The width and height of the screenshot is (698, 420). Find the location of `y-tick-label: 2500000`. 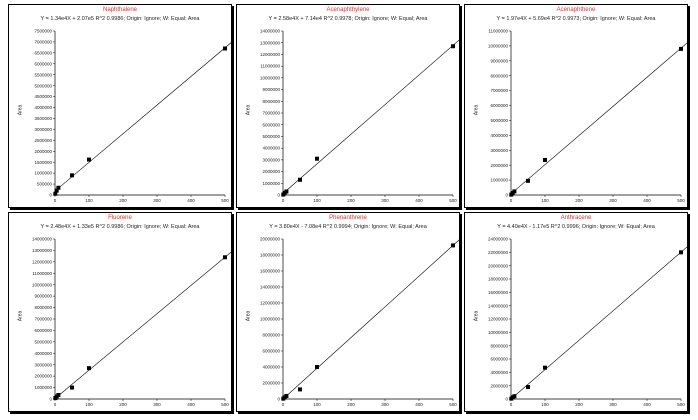

y-tick-label: 2500000 is located at coordinates (43, 140).